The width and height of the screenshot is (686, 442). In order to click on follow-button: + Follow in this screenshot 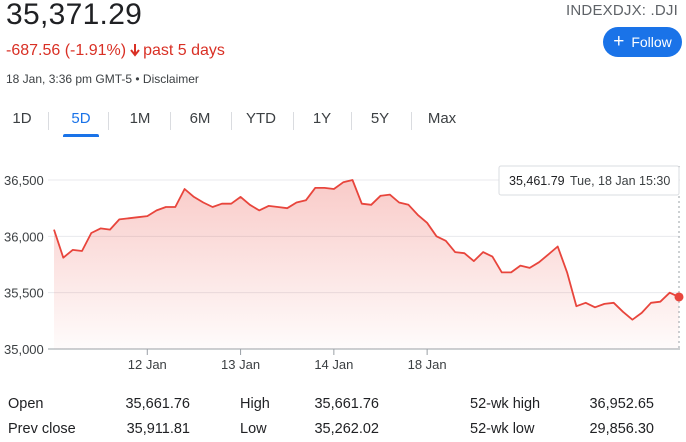, I will do `click(642, 42)`.